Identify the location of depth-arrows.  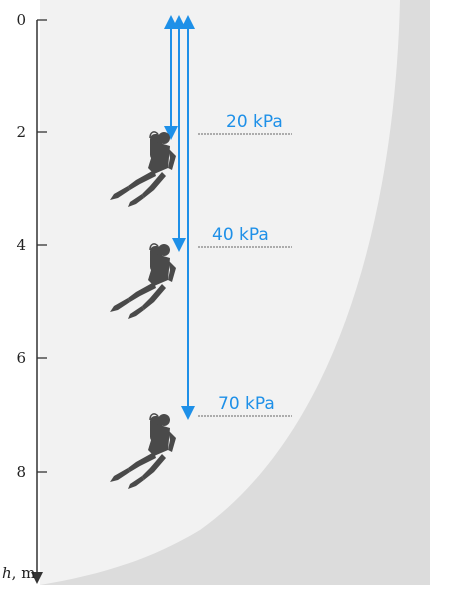
(179, 217).